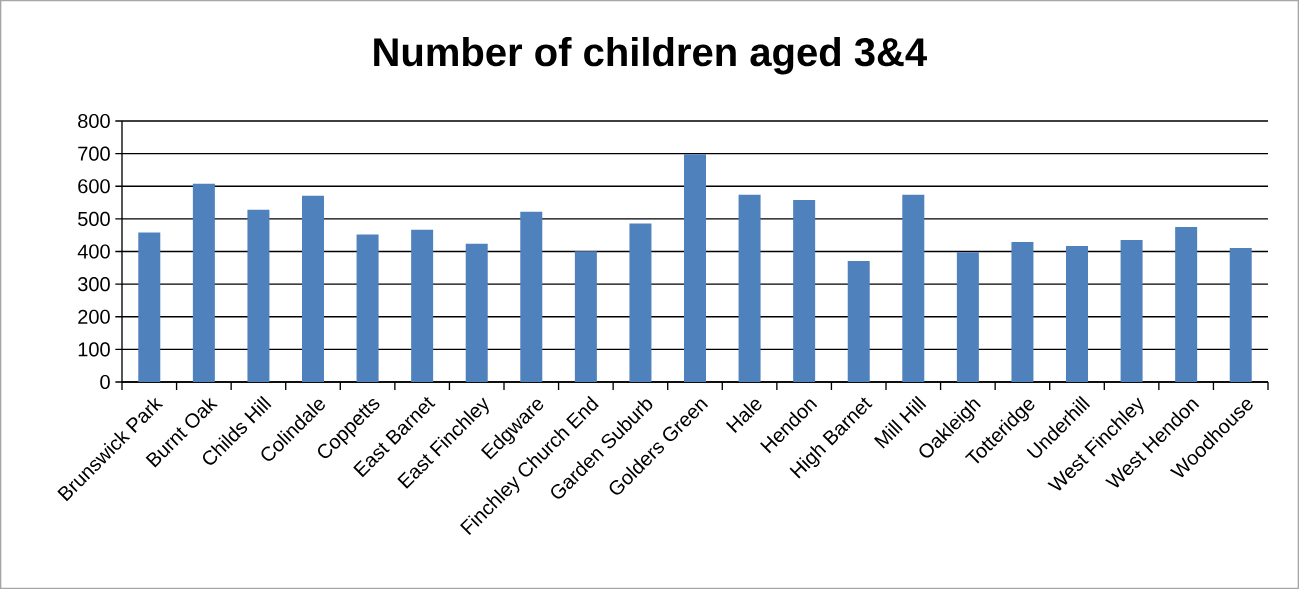 The height and width of the screenshot is (589, 1299). I want to click on y-tick-label: 300, so click(94, 284).